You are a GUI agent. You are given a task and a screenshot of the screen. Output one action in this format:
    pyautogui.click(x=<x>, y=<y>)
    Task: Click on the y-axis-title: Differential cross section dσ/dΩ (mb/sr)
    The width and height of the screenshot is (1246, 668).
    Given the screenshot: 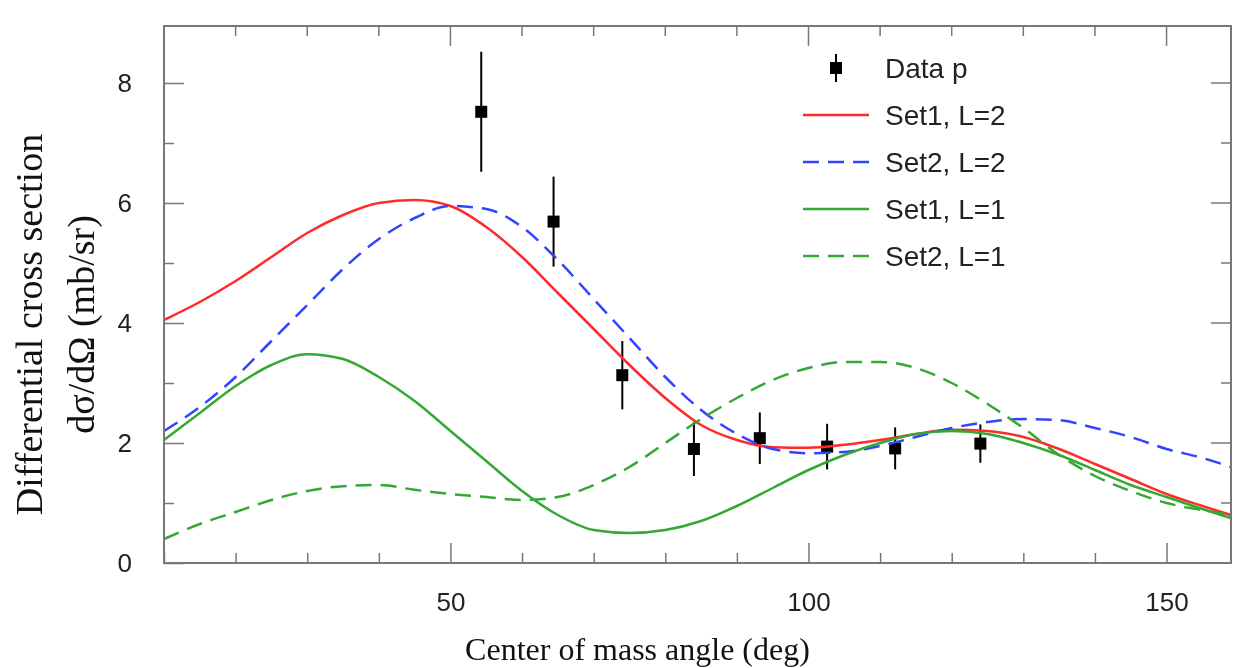 What is the action you would take?
    pyautogui.click(x=55, y=324)
    